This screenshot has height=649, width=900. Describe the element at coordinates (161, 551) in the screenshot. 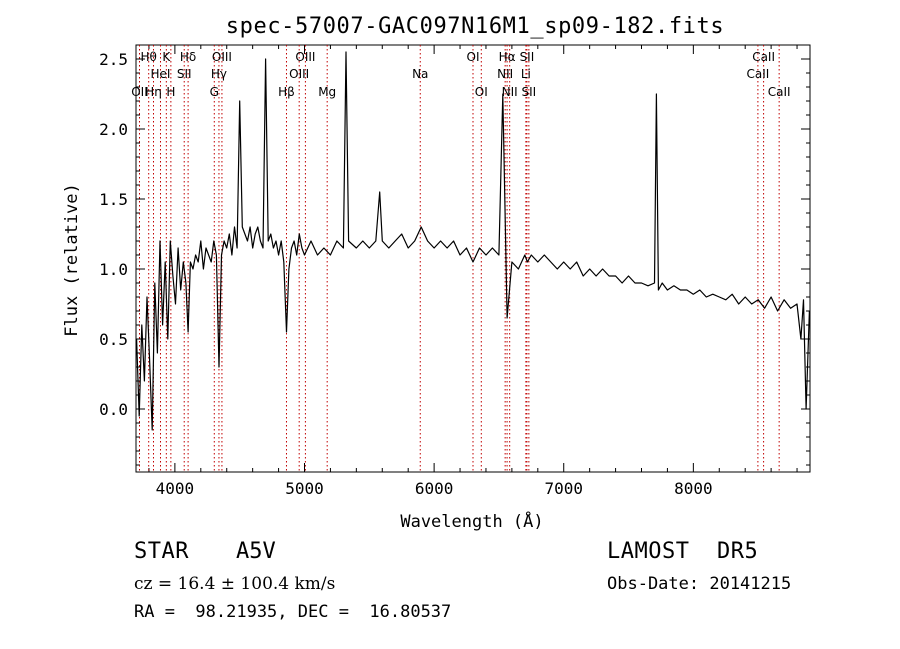

I see `object-type: STAR` at that location.